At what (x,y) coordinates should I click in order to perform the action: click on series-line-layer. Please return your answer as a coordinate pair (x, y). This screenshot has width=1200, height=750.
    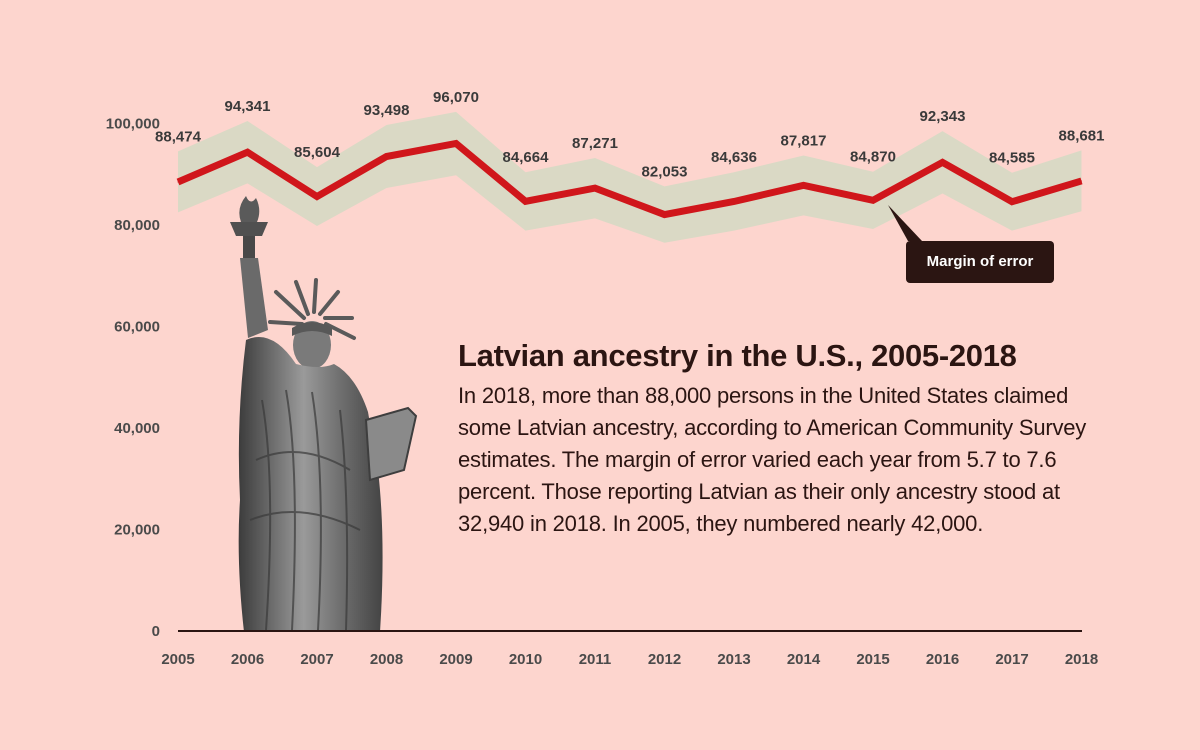
    Looking at the image, I should click on (629, 179).